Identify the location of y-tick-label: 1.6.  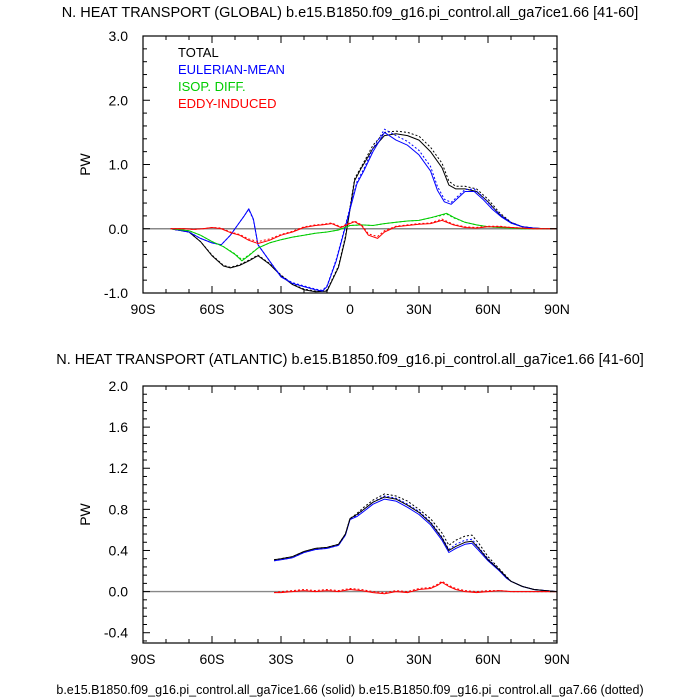
(119, 427).